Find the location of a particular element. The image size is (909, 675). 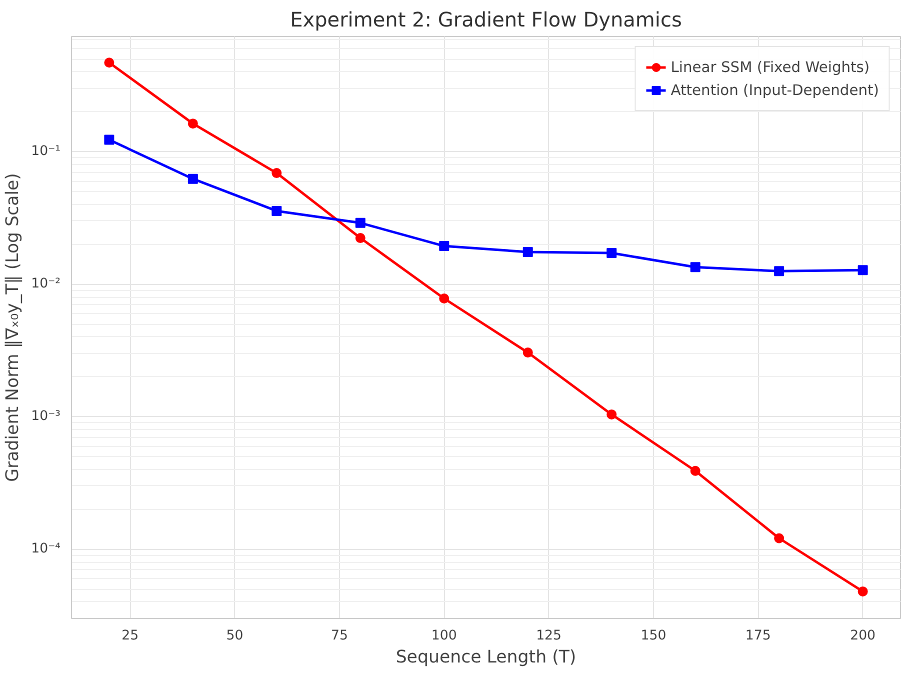

x-tick-label: 75 is located at coordinates (339, 636).